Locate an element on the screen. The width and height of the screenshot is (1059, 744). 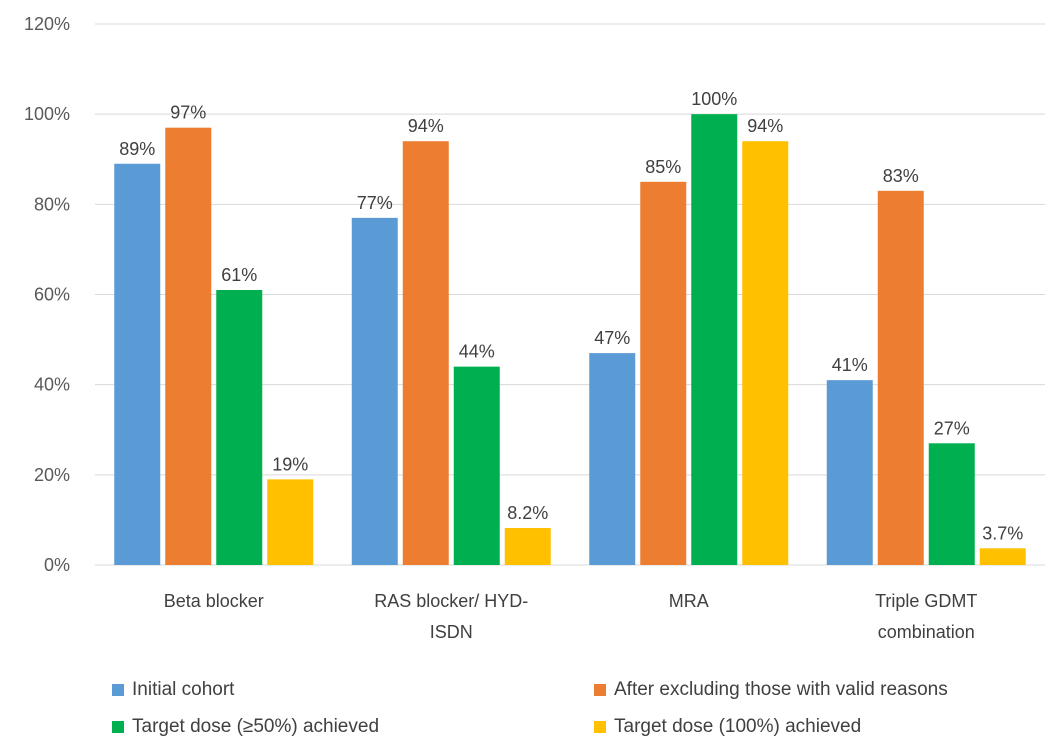
category-label: combination is located at coordinates (926, 632).